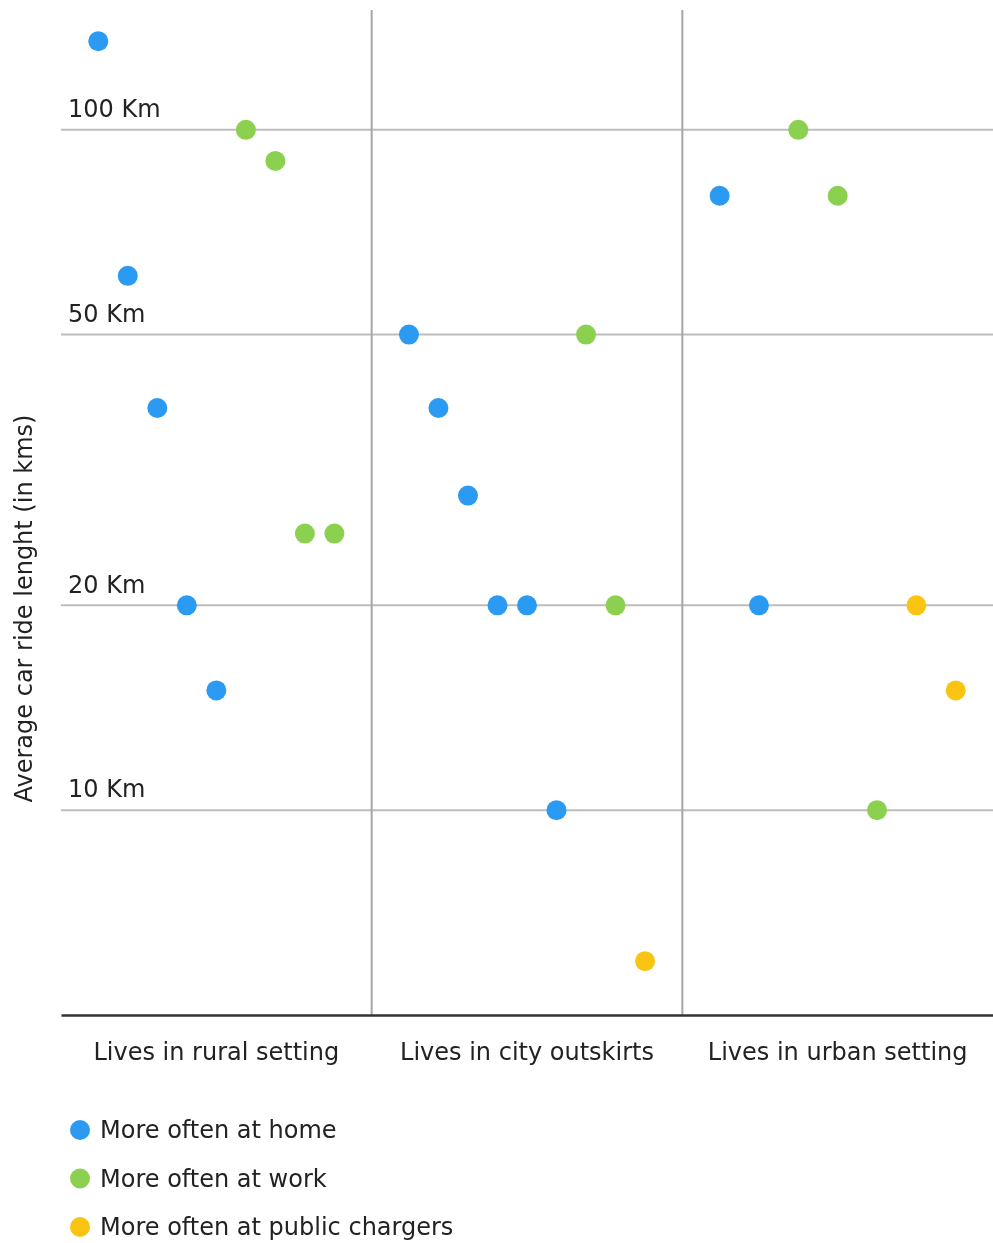  I want to click on y-axis-title: Average car ride lenght (in kms), so click(24, 608).